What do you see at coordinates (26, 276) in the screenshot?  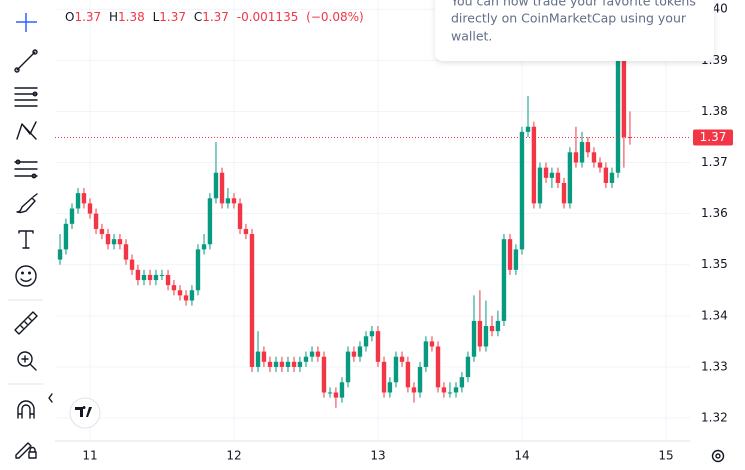 I see `emoji-tool` at bounding box center [26, 276].